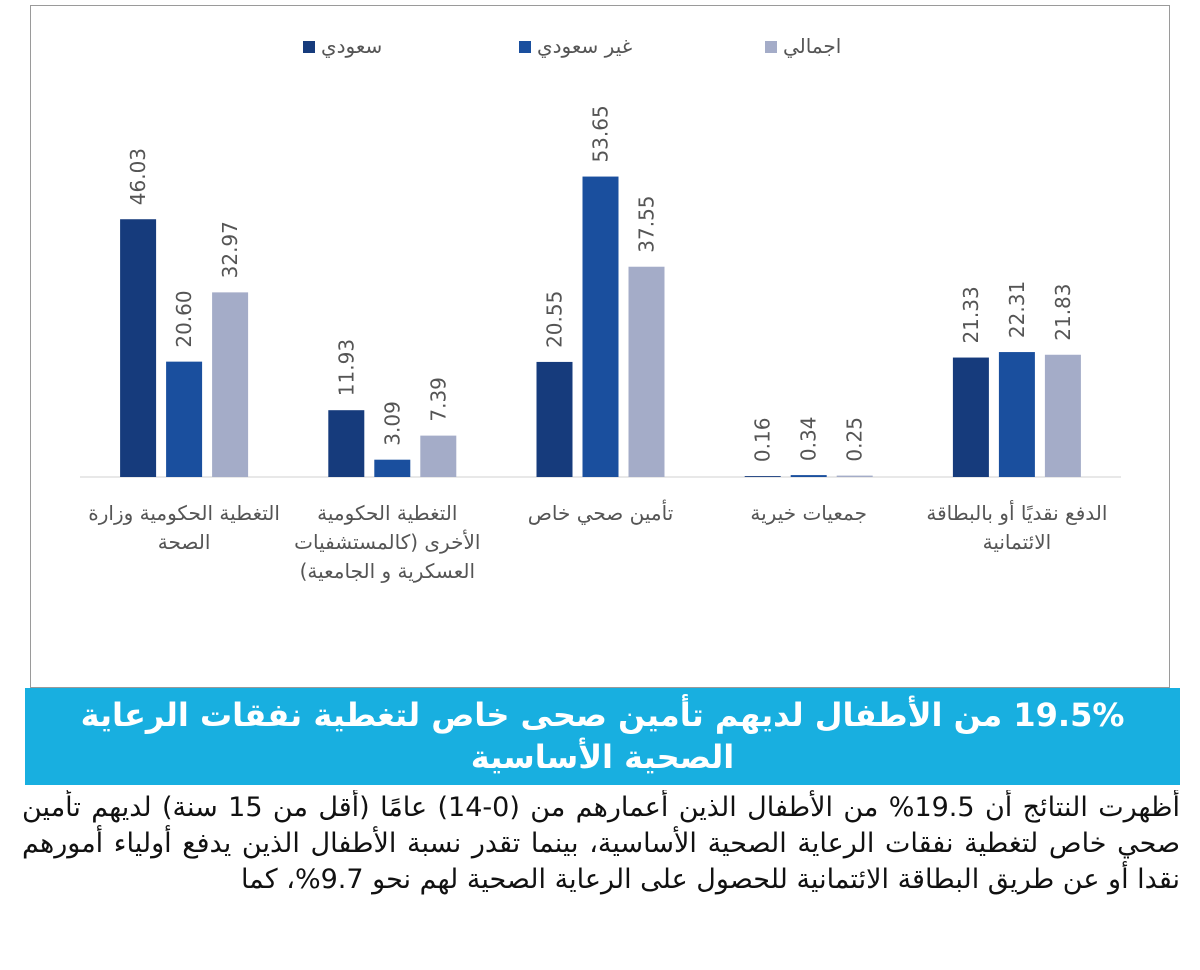 Image resolution: width=1200 pixels, height=970 pixels. What do you see at coordinates (346, 367) in the screenshot?
I see `value-label: 11.93` at bounding box center [346, 367].